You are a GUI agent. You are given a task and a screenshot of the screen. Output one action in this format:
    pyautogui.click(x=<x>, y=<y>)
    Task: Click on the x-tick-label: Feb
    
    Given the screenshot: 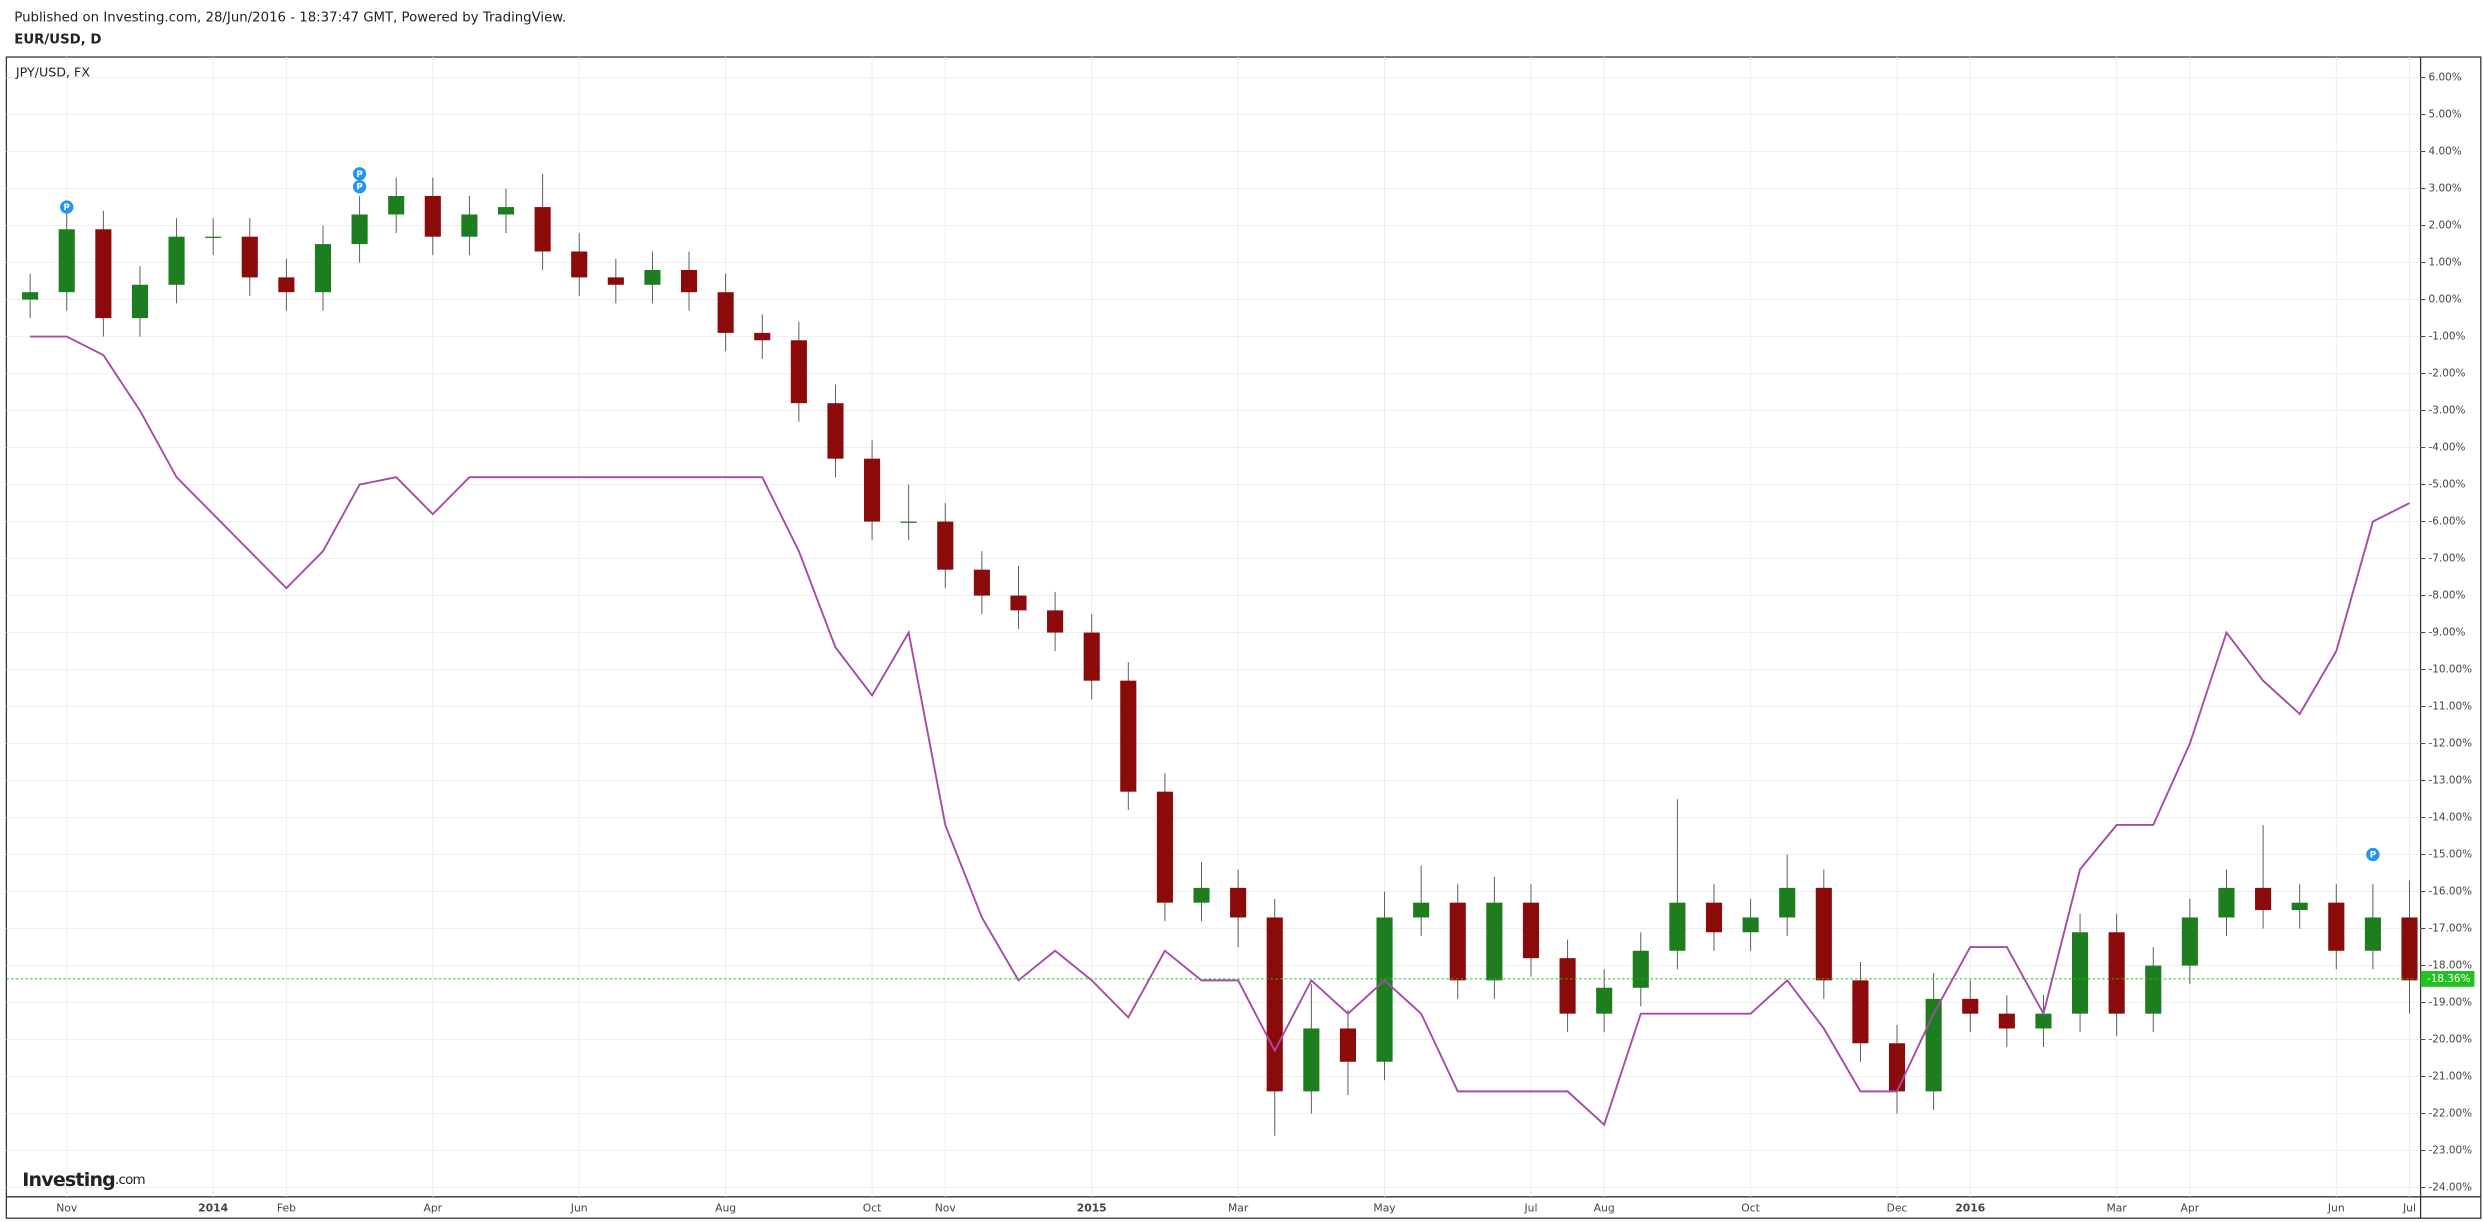 What is the action you would take?
    pyautogui.click(x=286, y=1208)
    